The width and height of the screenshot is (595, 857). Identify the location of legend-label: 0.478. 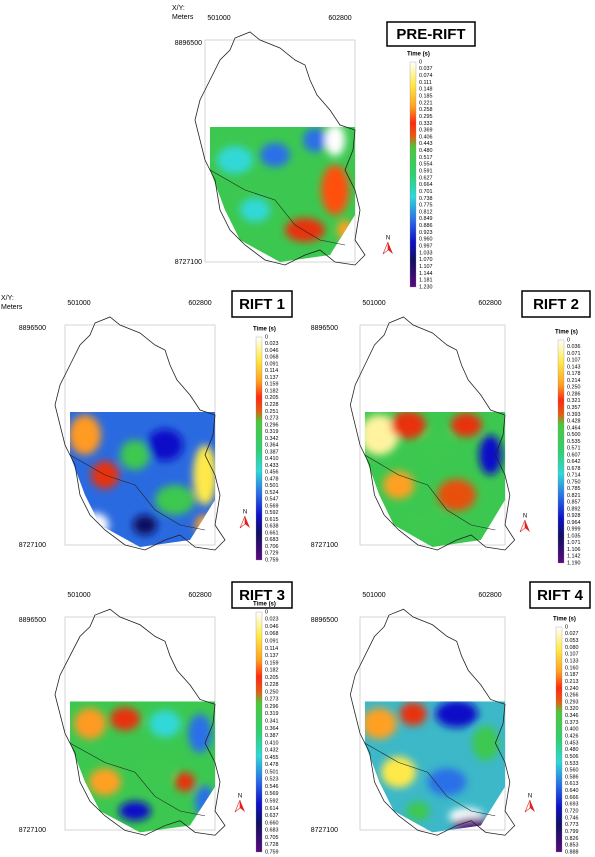
(272, 765).